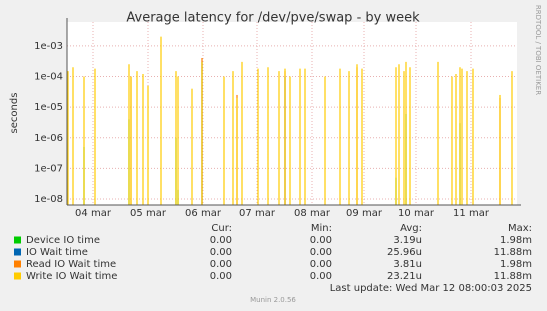  What do you see at coordinates (203, 213) in the screenshot?
I see `x-tick-label: 06 mar` at bounding box center [203, 213].